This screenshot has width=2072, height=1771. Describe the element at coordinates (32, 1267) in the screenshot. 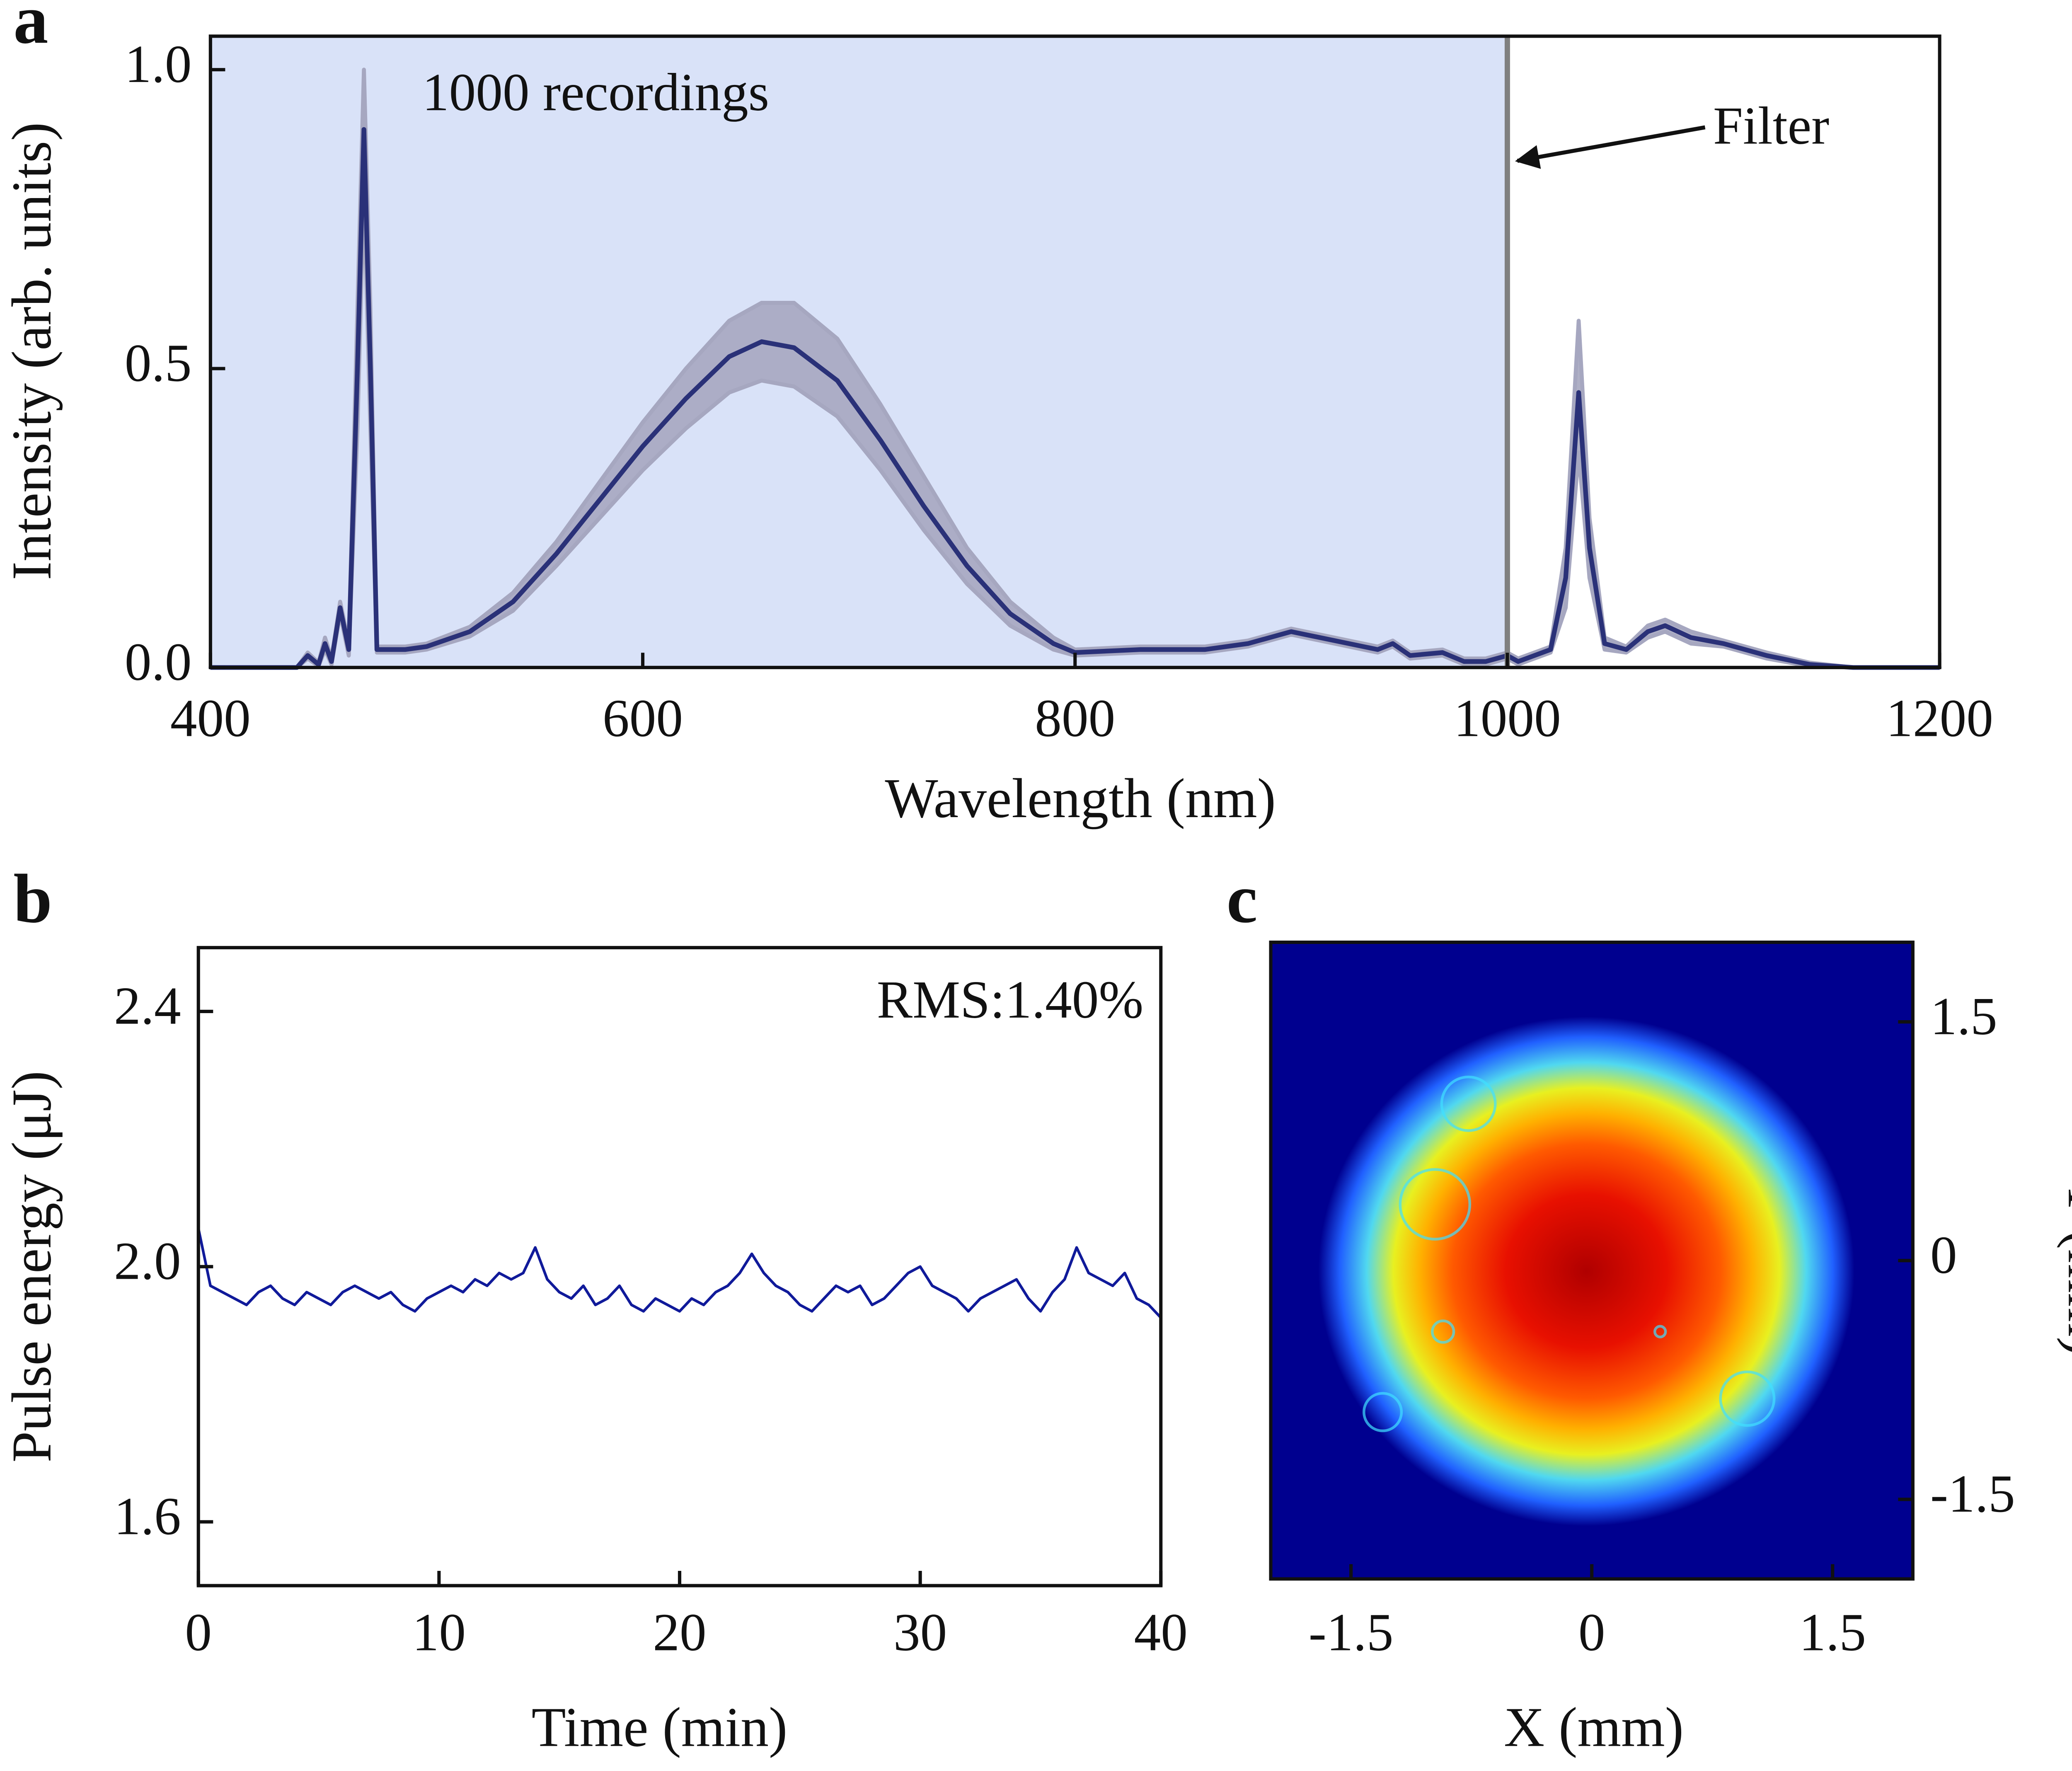

I see `y-axis-label: Pulse energy (μJ)` at that location.